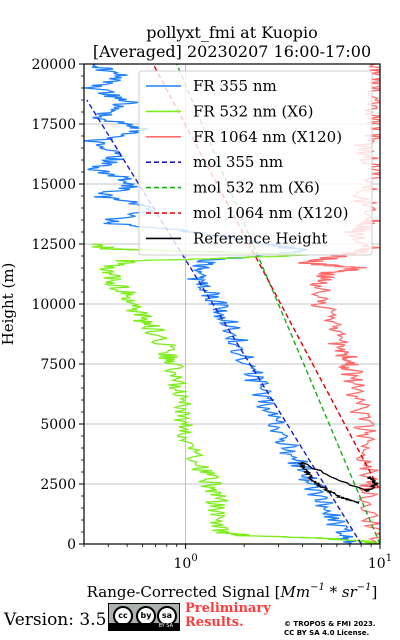 The image size is (400, 640). Describe the element at coordinates (58, 485) in the screenshot. I see `y-tick-label: 2500` at that location.